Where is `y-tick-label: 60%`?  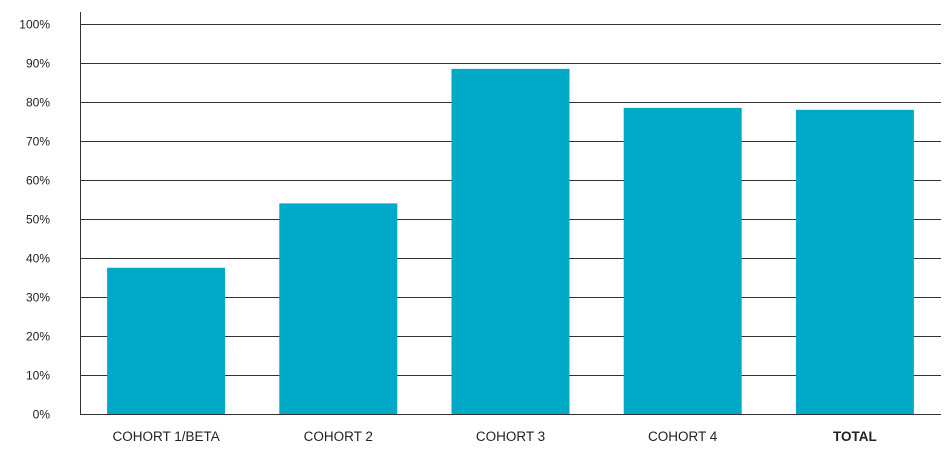
y-tick-label: 60% is located at coordinates (38, 181).